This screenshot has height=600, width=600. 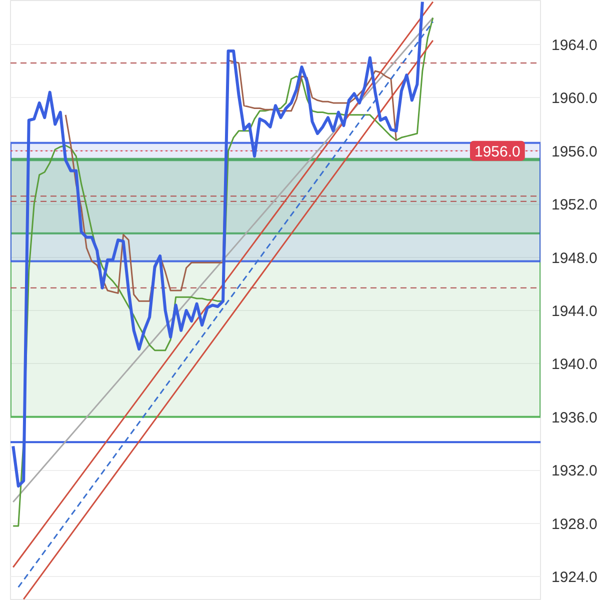 I want to click on y-tick-label: 1940.0, so click(x=575, y=365).